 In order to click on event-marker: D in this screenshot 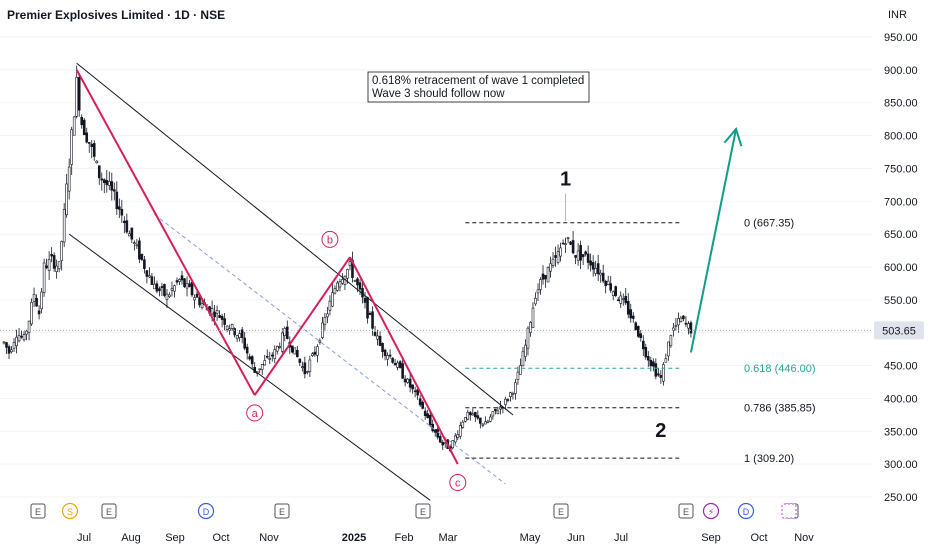, I will do `click(746, 511)`.